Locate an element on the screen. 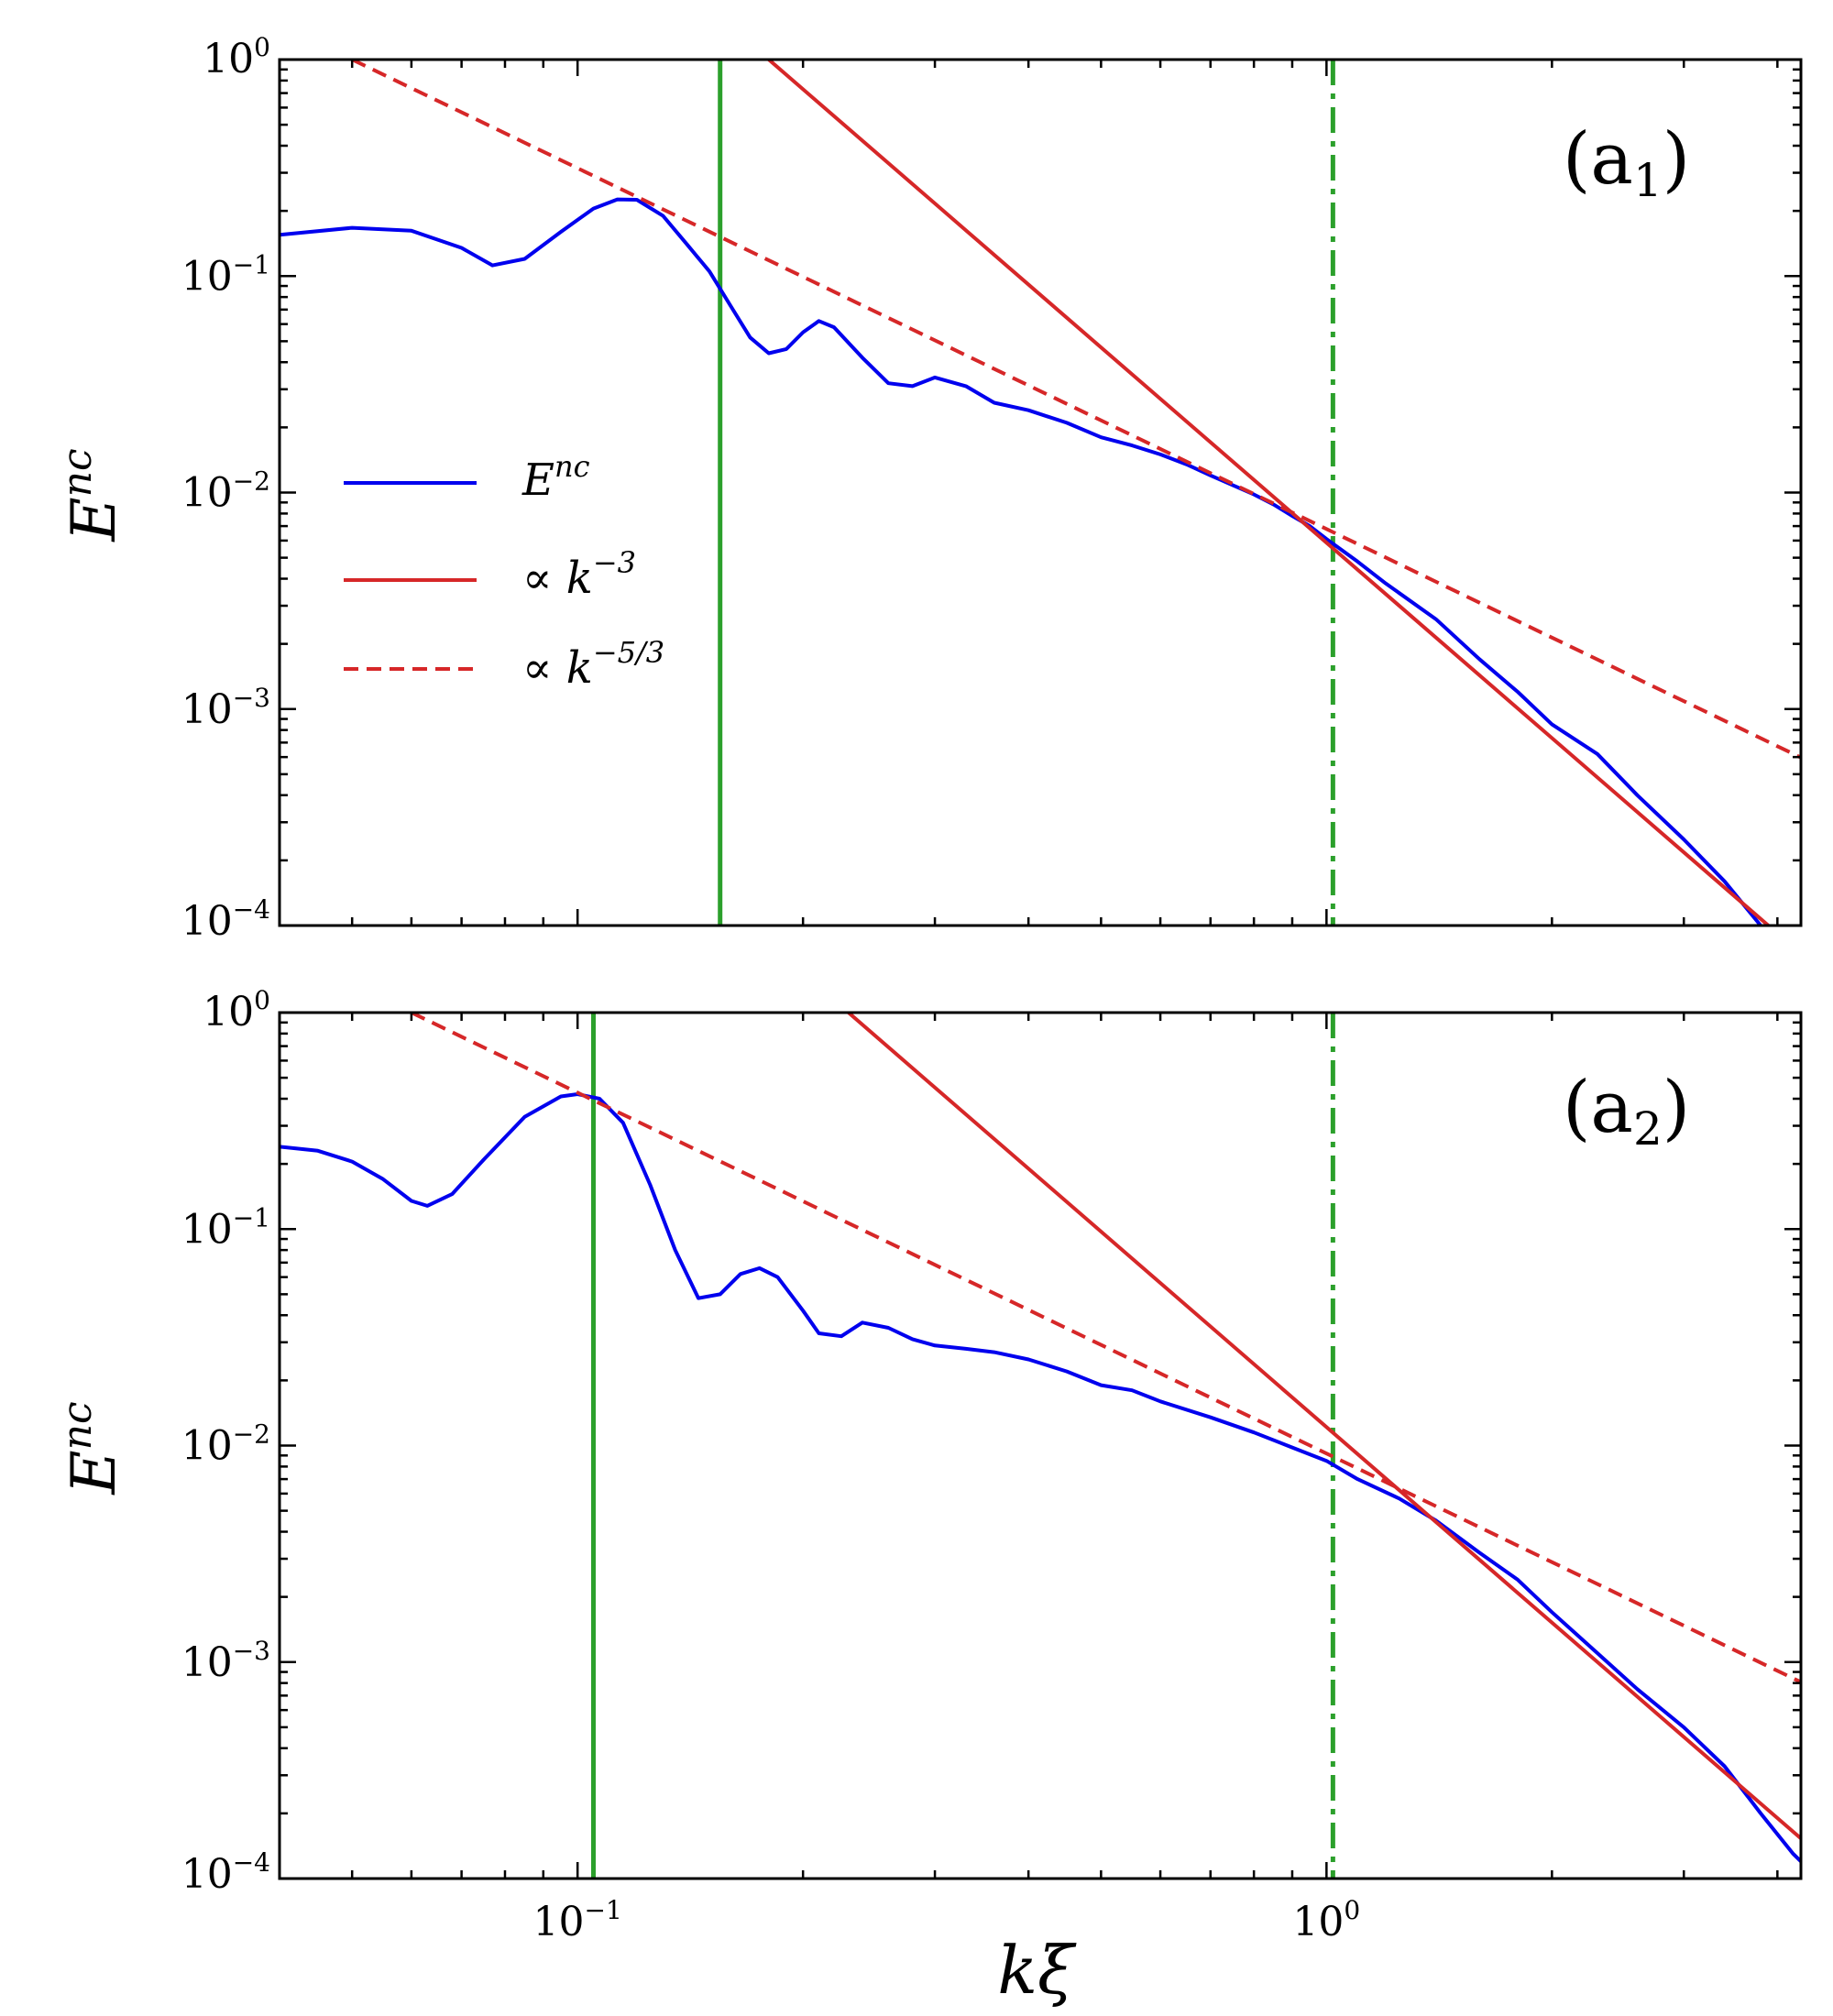  legend-label-k3-main: ∝ k is located at coordinates (557, 578).